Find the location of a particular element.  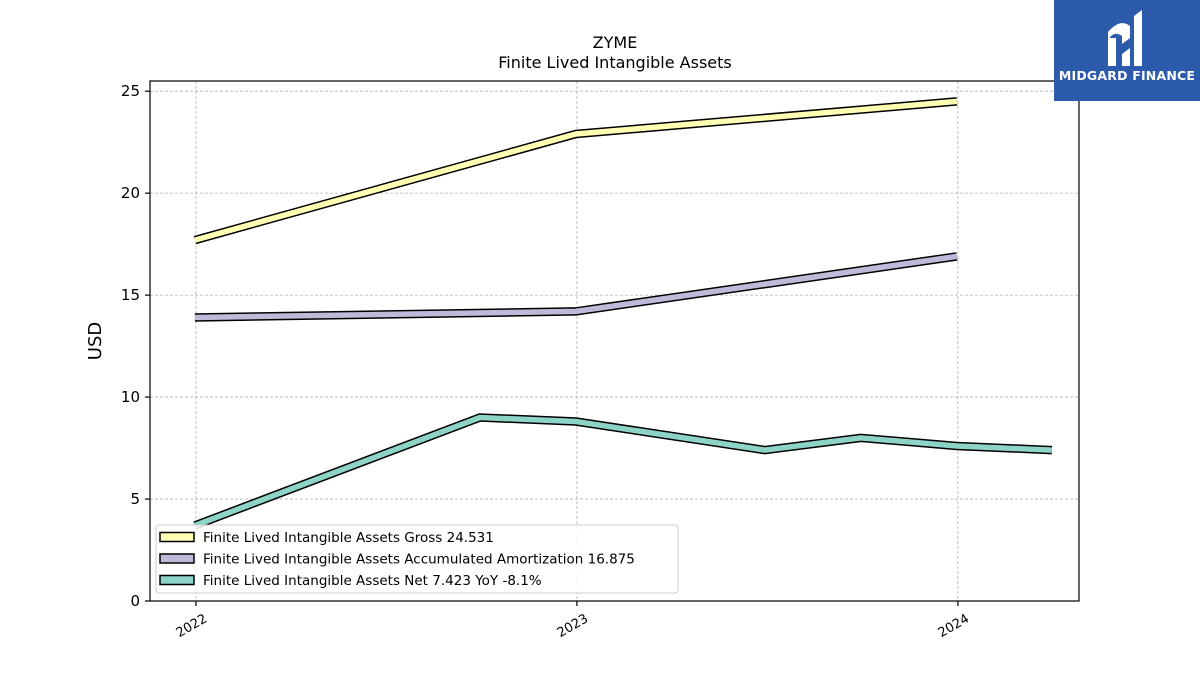

y-axis-label: USD is located at coordinates (95, 341).